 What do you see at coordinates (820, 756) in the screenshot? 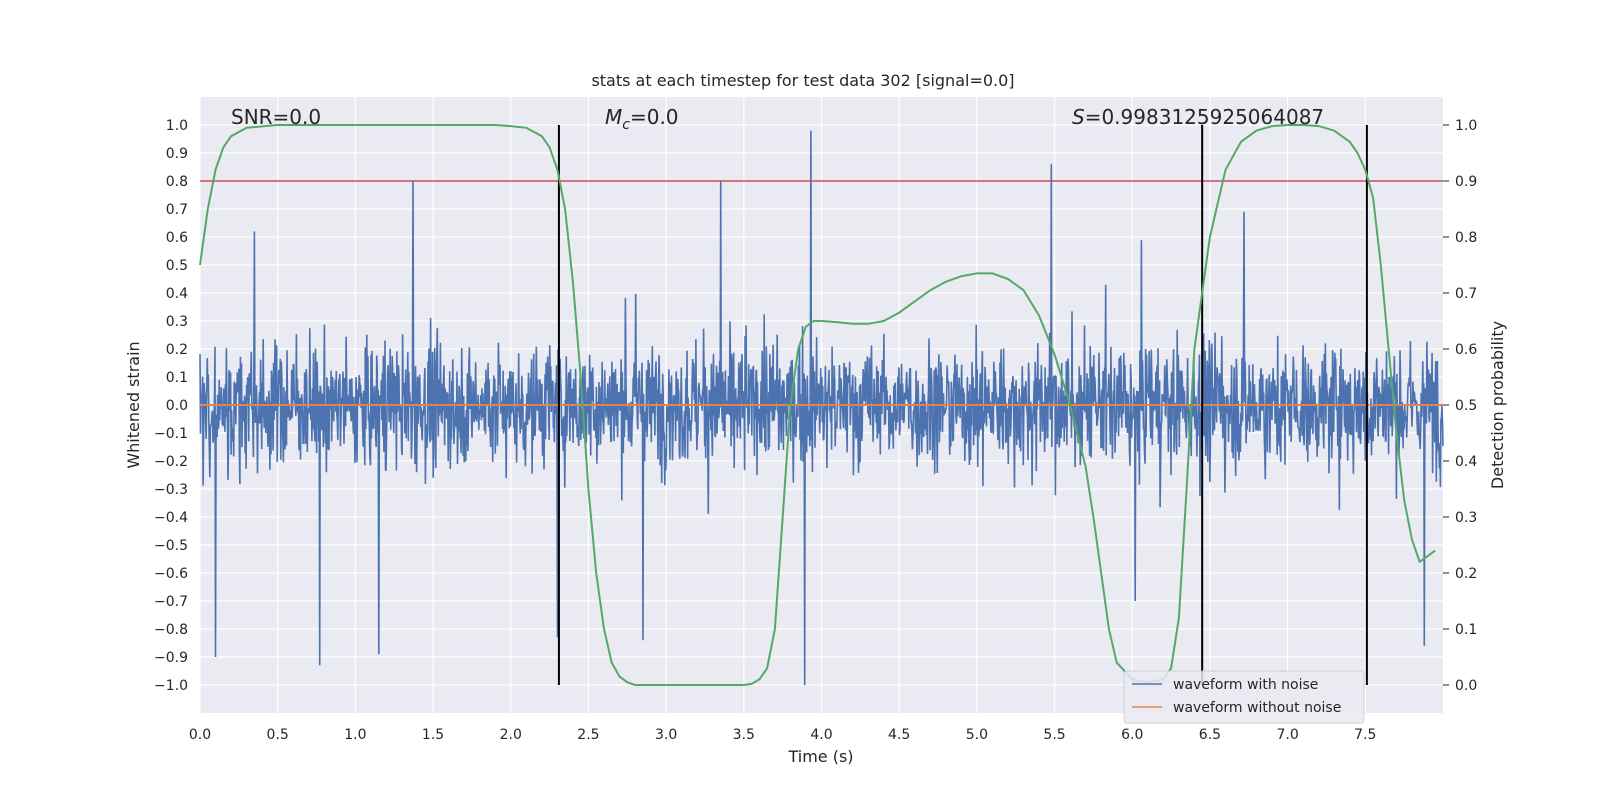
I see `x-axis-label: Time (s)` at bounding box center [820, 756].